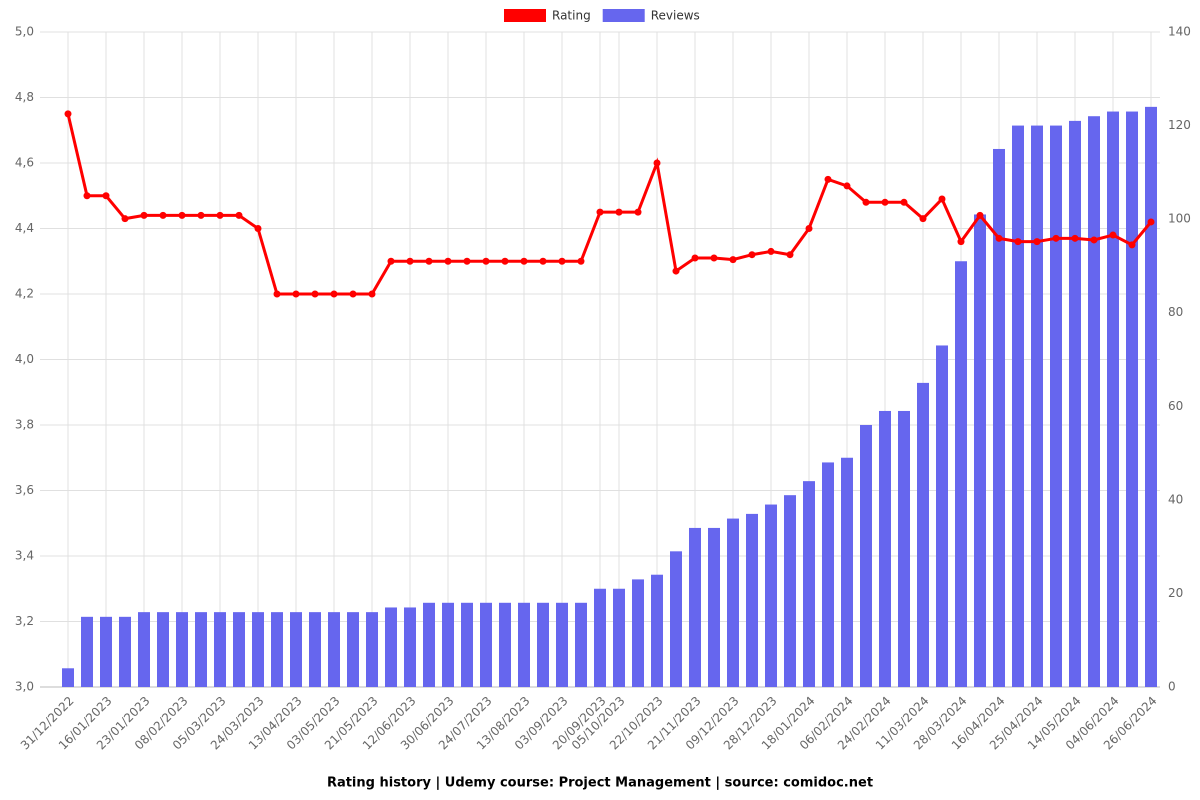 This screenshot has height=800, width=1200. What do you see at coordinates (24, 621) in the screenshot?
I see `y-tick-label: 3,2` at bounding box center [24, 621].